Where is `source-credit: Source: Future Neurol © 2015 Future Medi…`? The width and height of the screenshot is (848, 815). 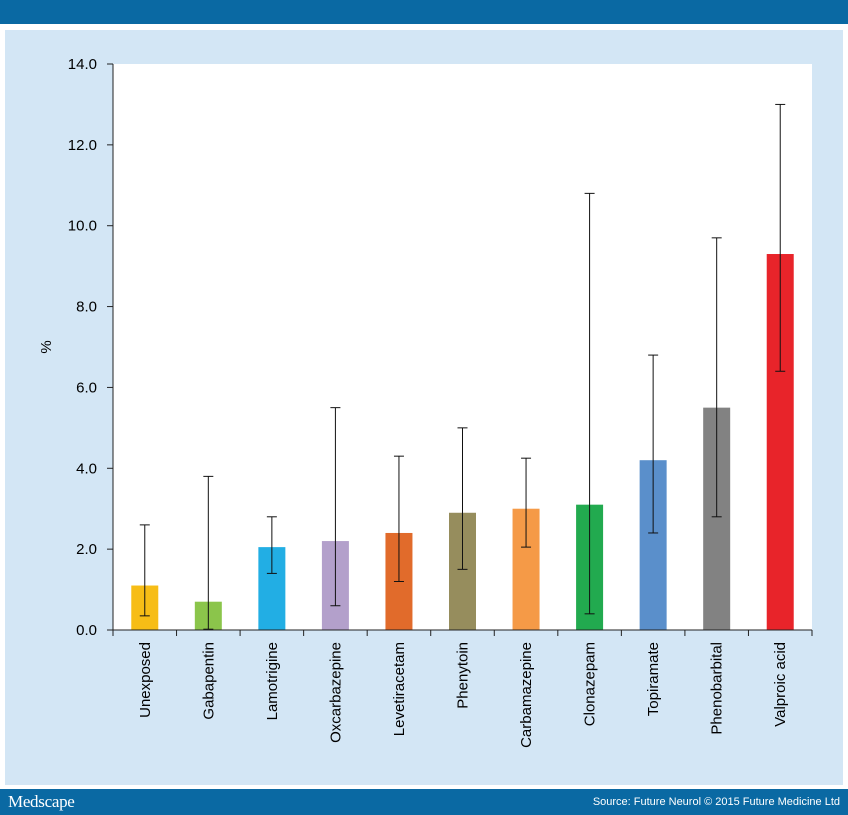
source-credit: Source: Future Neurol © 2015 Future Medi… is located at coordinates (716, 802).